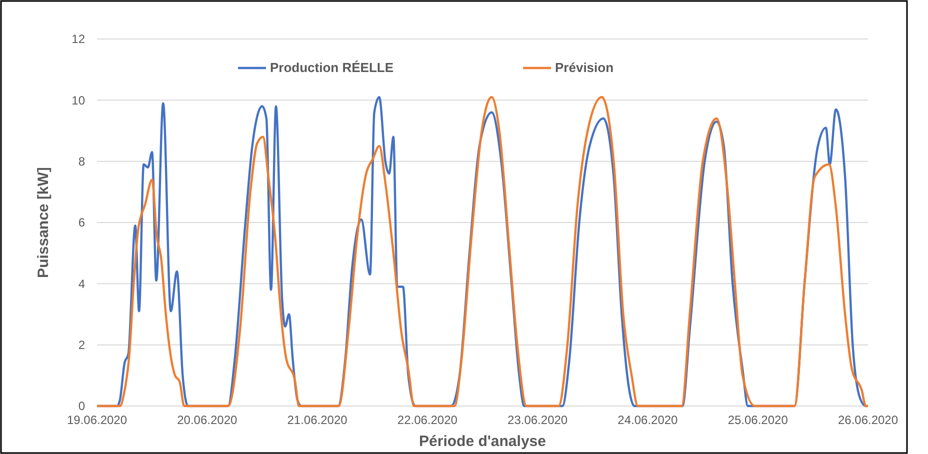 The width and height of the screenshot is (928, 454). What do you see at coordinates (317, 420) in the screenshot?
I see `x-tick-label: 21.06.2020` at bounding box center [317, 420].